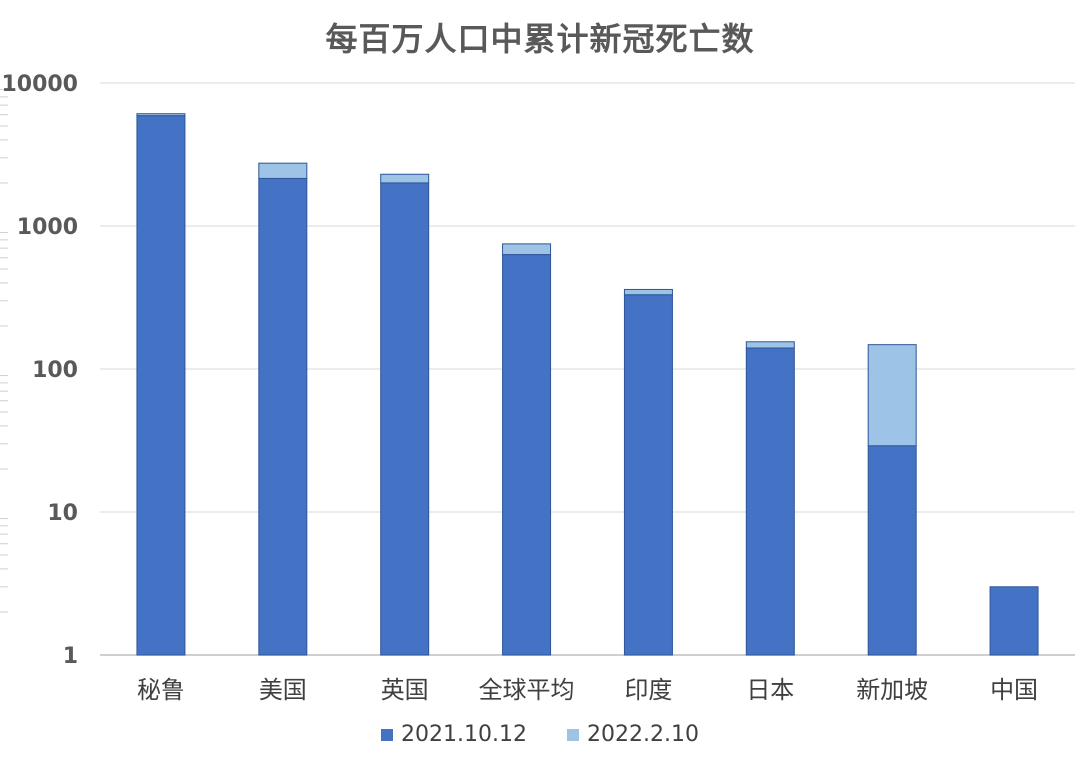 Image resolution: width=1080 pixels, height=766 pixels. I want to click on chart-title: 每百万人口中累计新冠死亡数, so click(540, 39).